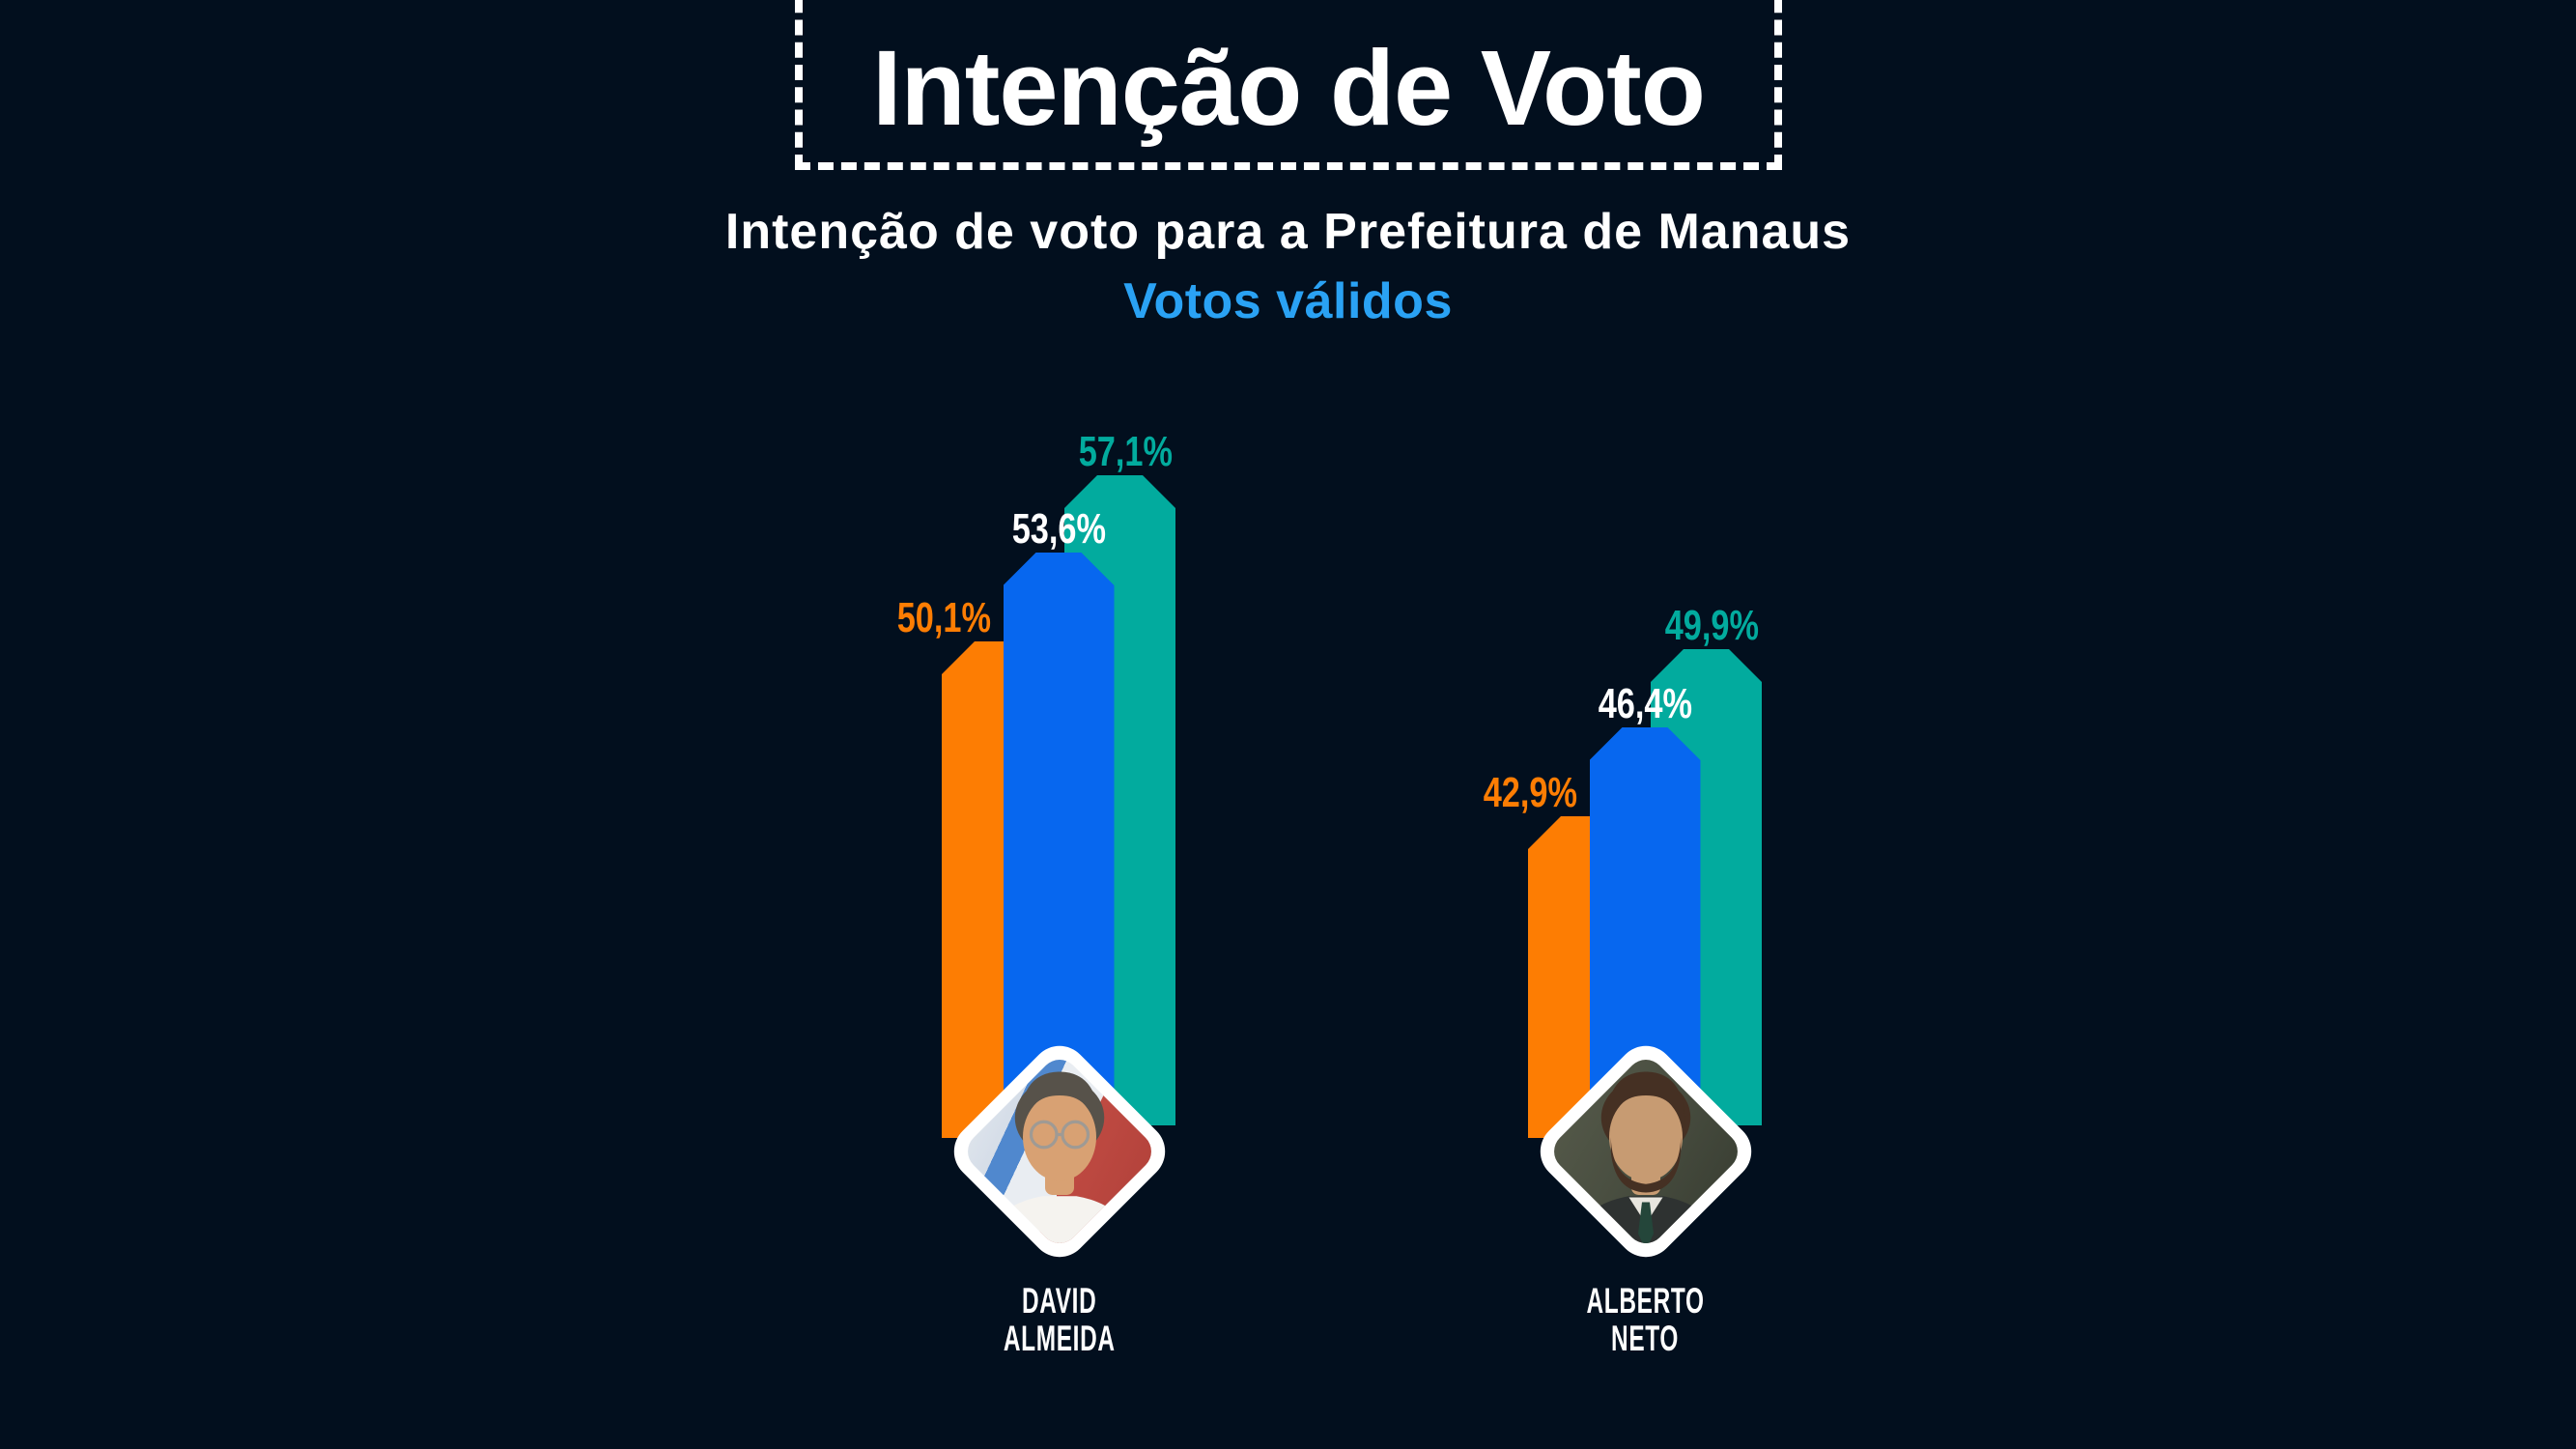 The height and width of the screenshot is (1449, 2576). I want to click on candidate-name-line: DAVID, so click(1059, 1301).